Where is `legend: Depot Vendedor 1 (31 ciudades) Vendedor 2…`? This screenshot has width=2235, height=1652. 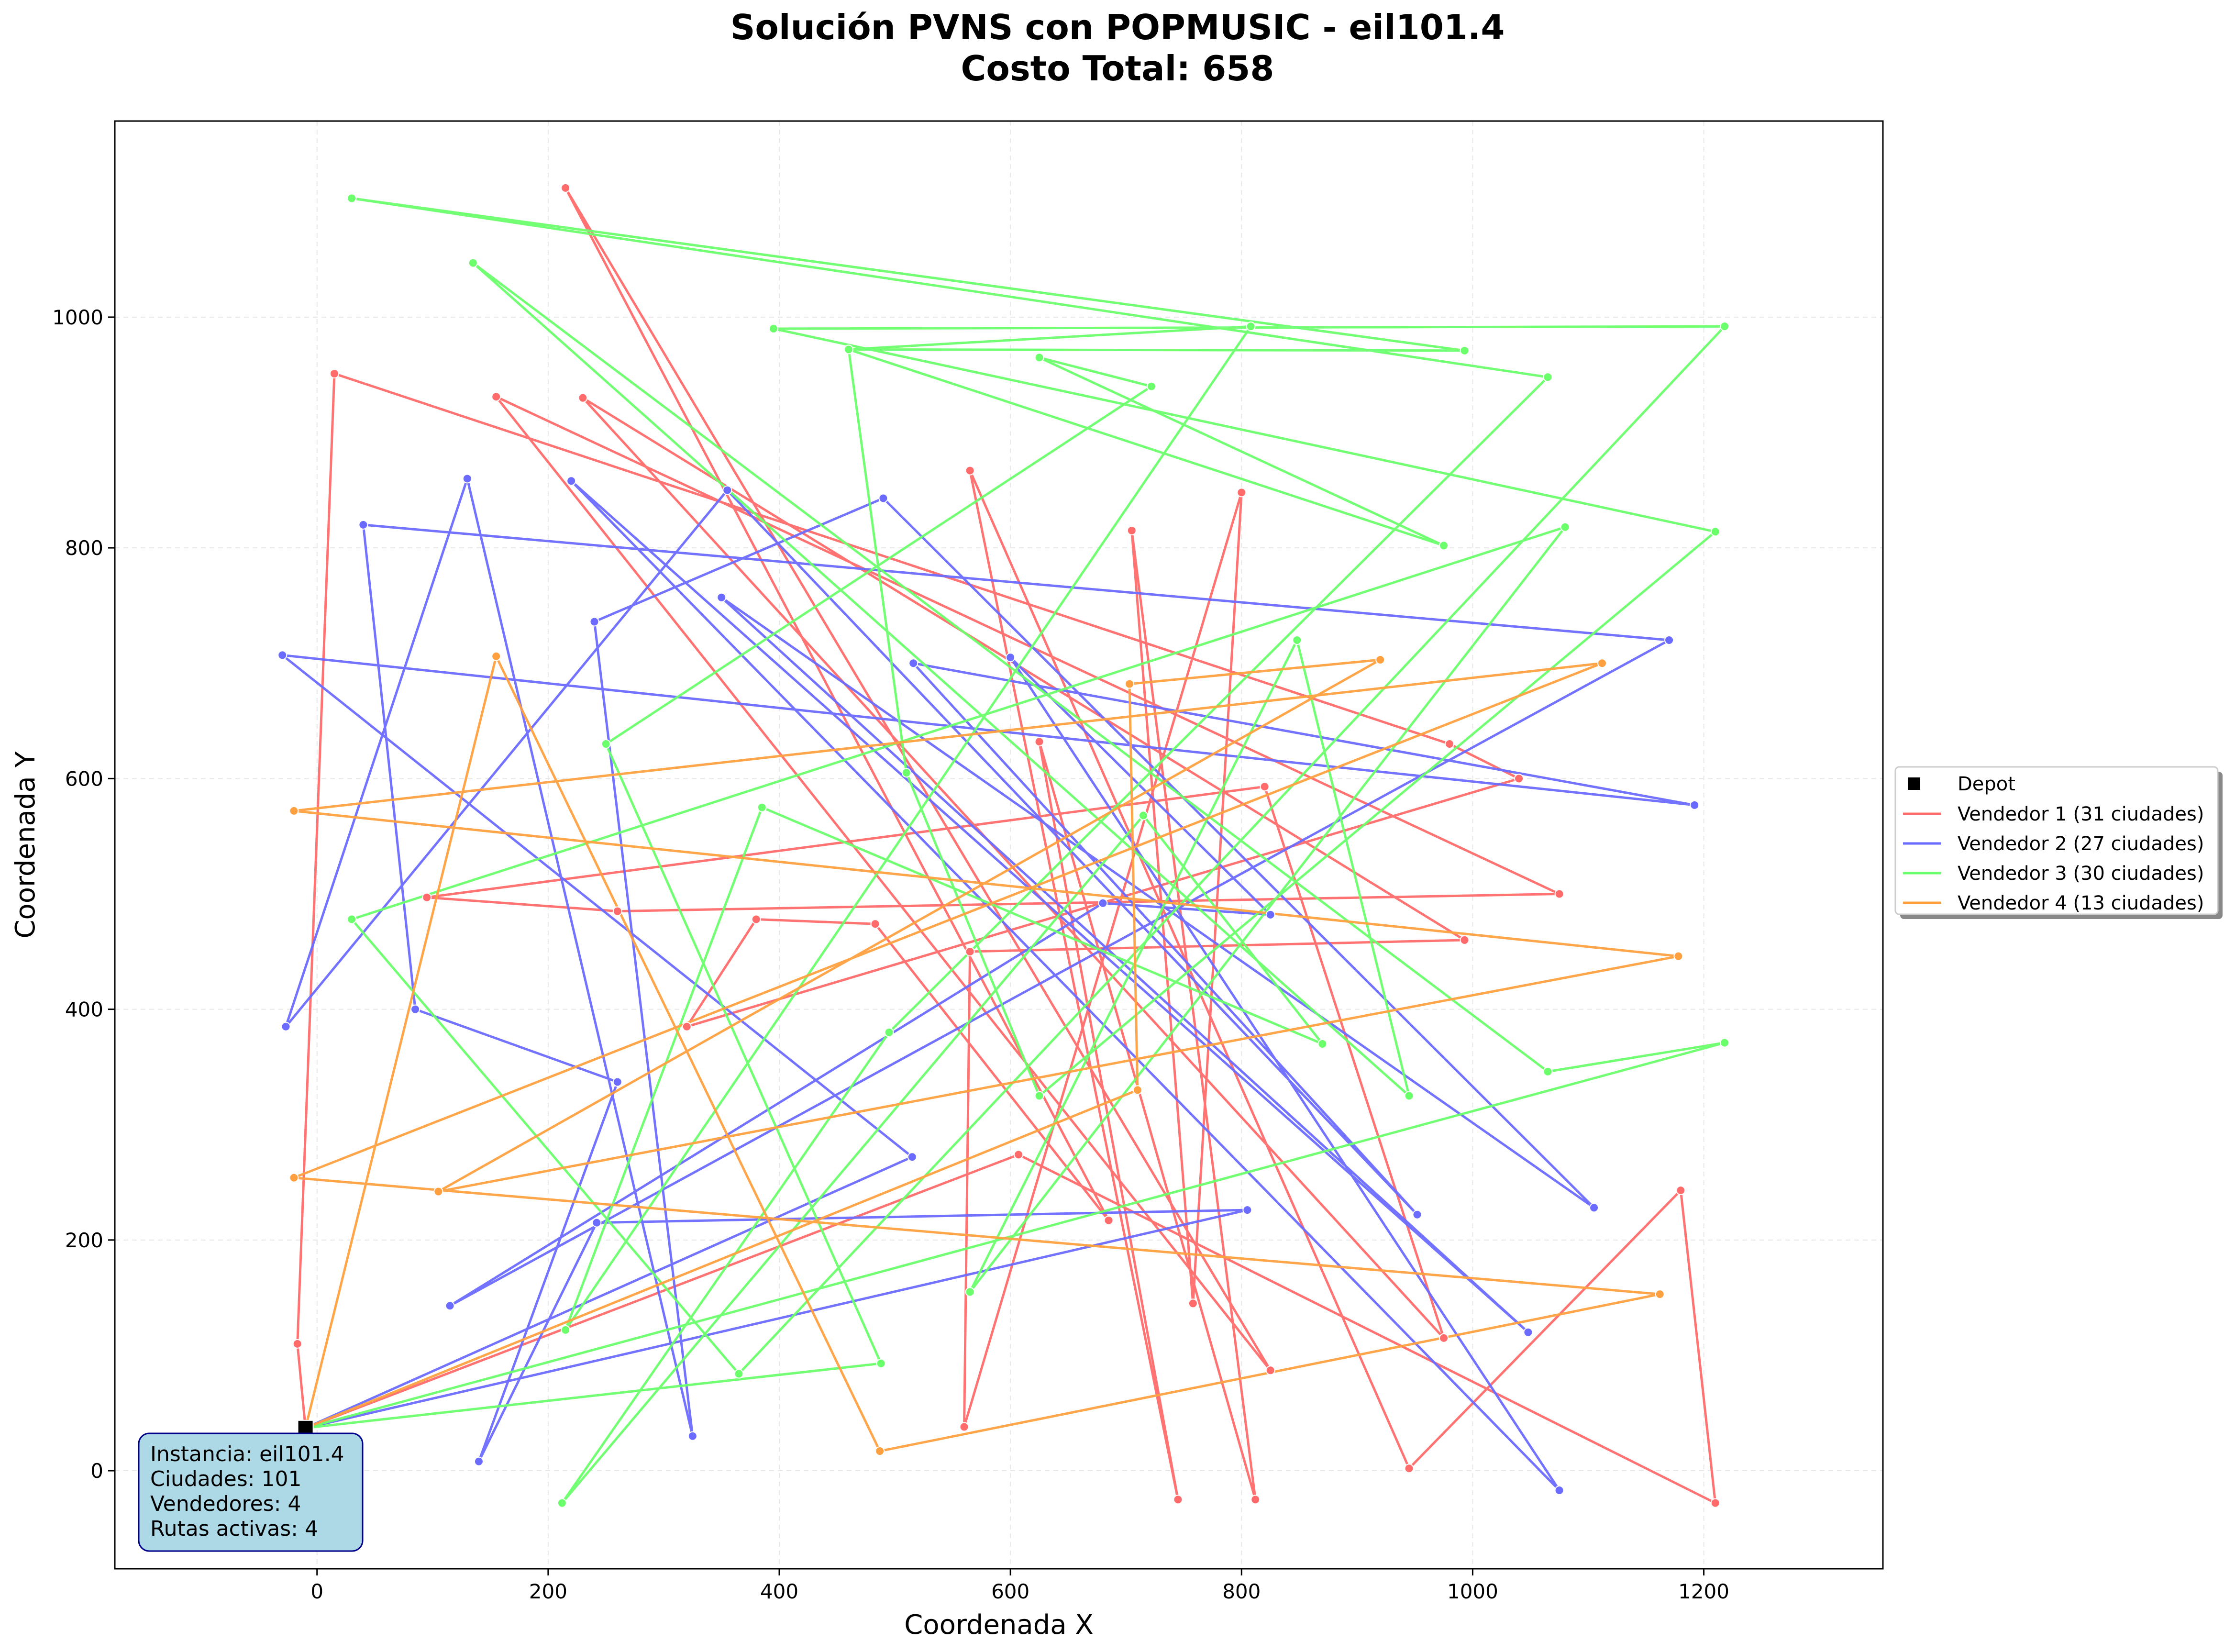 legend: Depot Vendedor 1 (31 ciudades) Vendedor 2… is located at coordinates (2058, 843).